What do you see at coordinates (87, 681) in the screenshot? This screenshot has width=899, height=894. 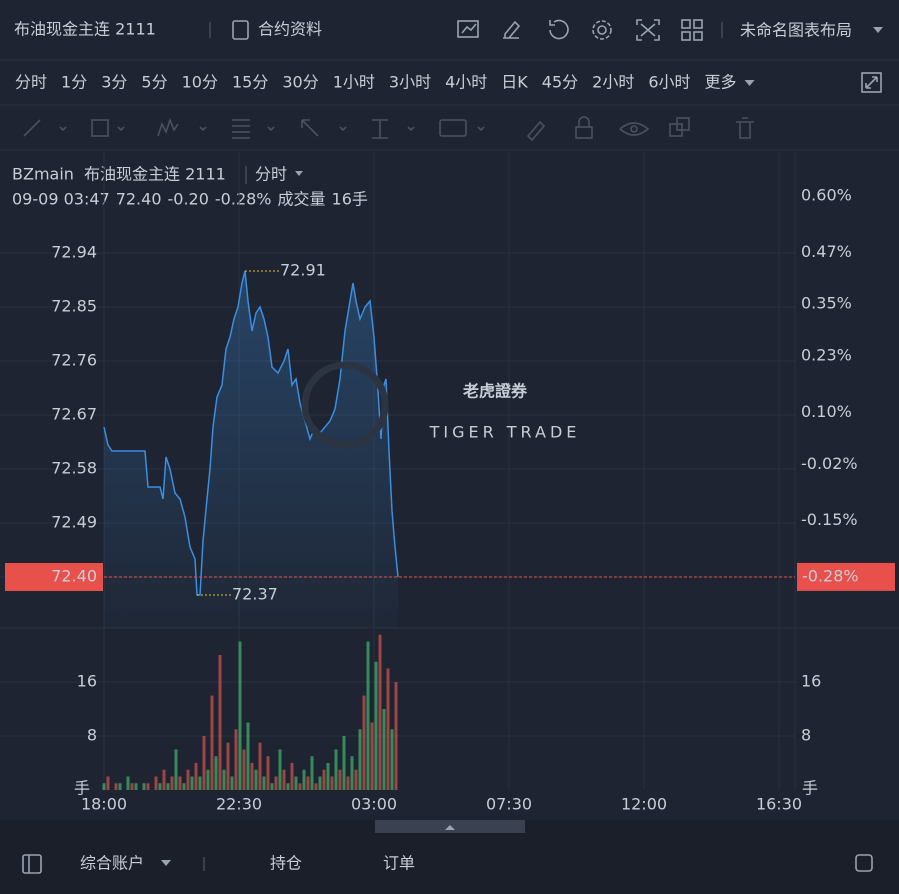 I see `y-tick-label: 16` at bounding box center [87, 681].